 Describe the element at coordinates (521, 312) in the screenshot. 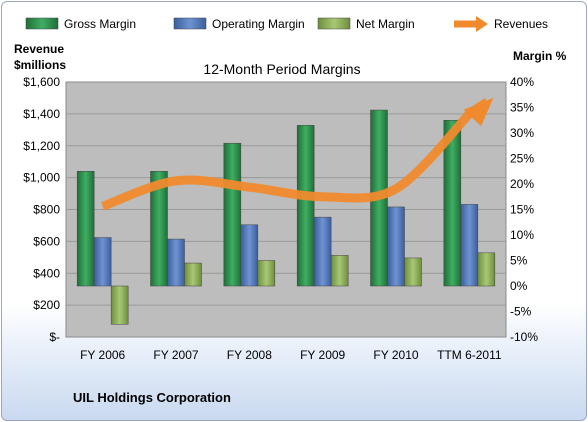

I see `right-axis-tick-label: -5%` at that location.